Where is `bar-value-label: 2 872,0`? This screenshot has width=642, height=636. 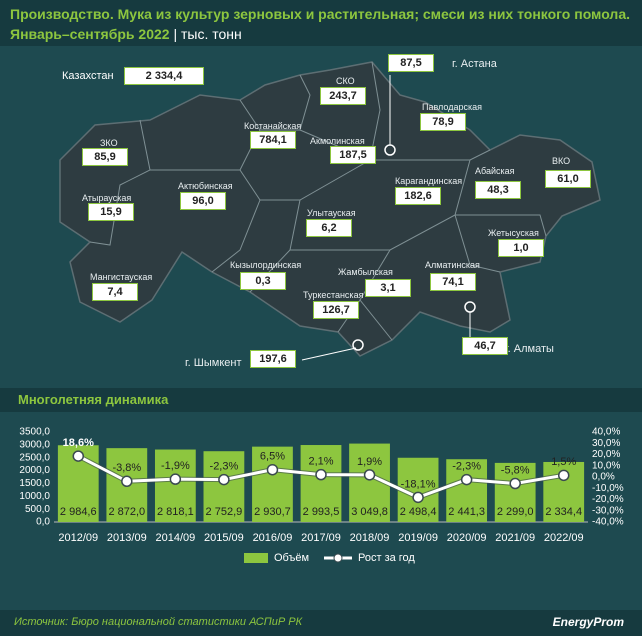
bar-value-label: 2 872,0 is located at coordinates (126, 512).